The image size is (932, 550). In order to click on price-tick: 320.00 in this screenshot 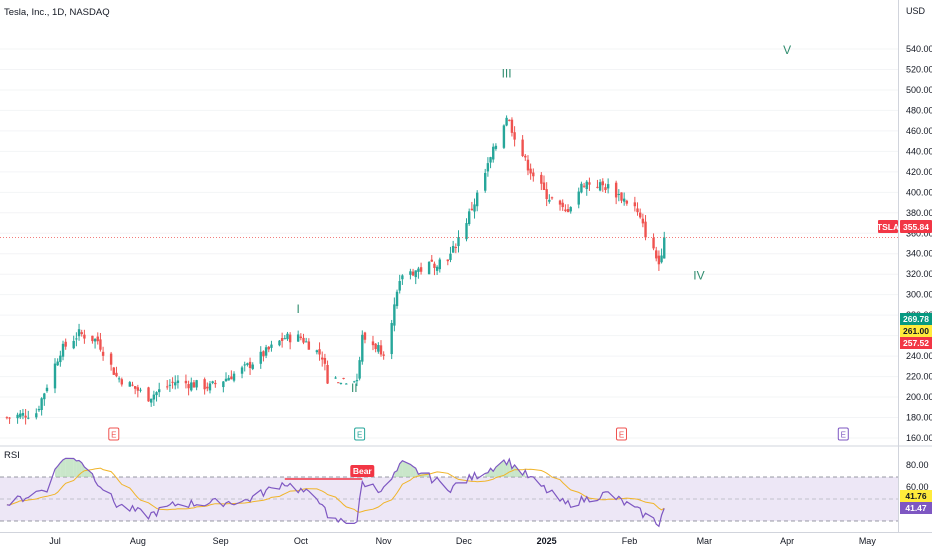, I will do `click(919, 274)`.